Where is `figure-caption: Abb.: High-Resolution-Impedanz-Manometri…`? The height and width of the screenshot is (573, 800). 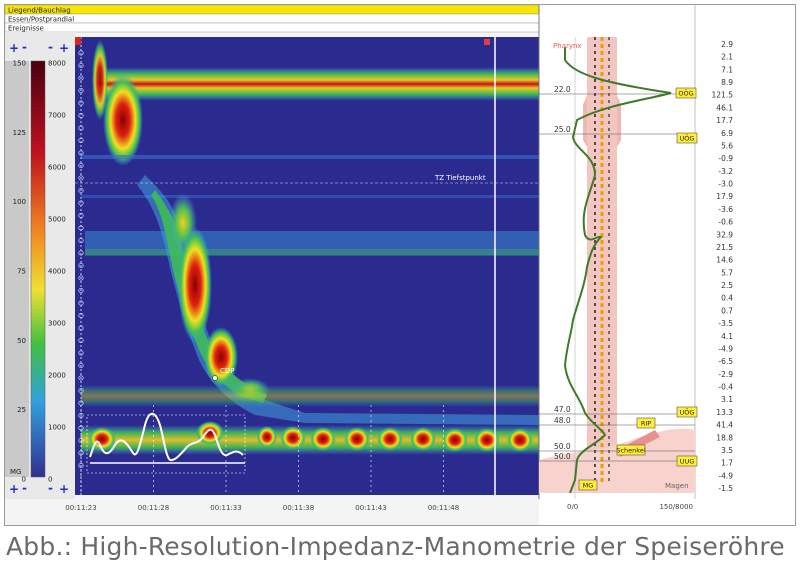 figure-caption: Abb.: High-Resolution-Impedanz-Manometri… is located at coordinates (395, 546).